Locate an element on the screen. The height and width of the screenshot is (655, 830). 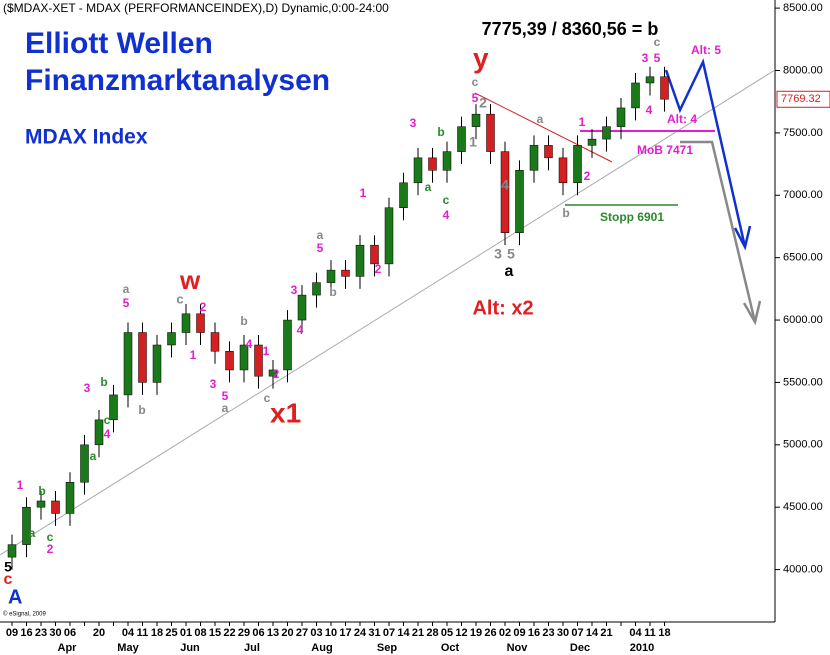
month-label: Jul is located at coordinates (252, 648).